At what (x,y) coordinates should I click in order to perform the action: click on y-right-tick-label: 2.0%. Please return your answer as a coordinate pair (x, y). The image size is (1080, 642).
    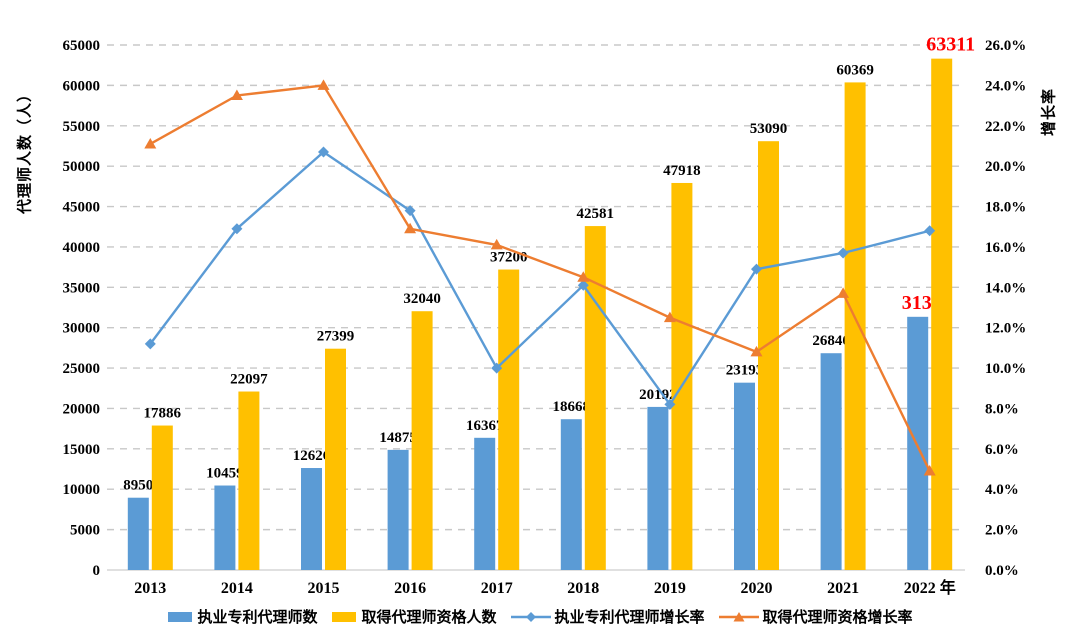
    Looking at the image, I should click on (1002, 531).